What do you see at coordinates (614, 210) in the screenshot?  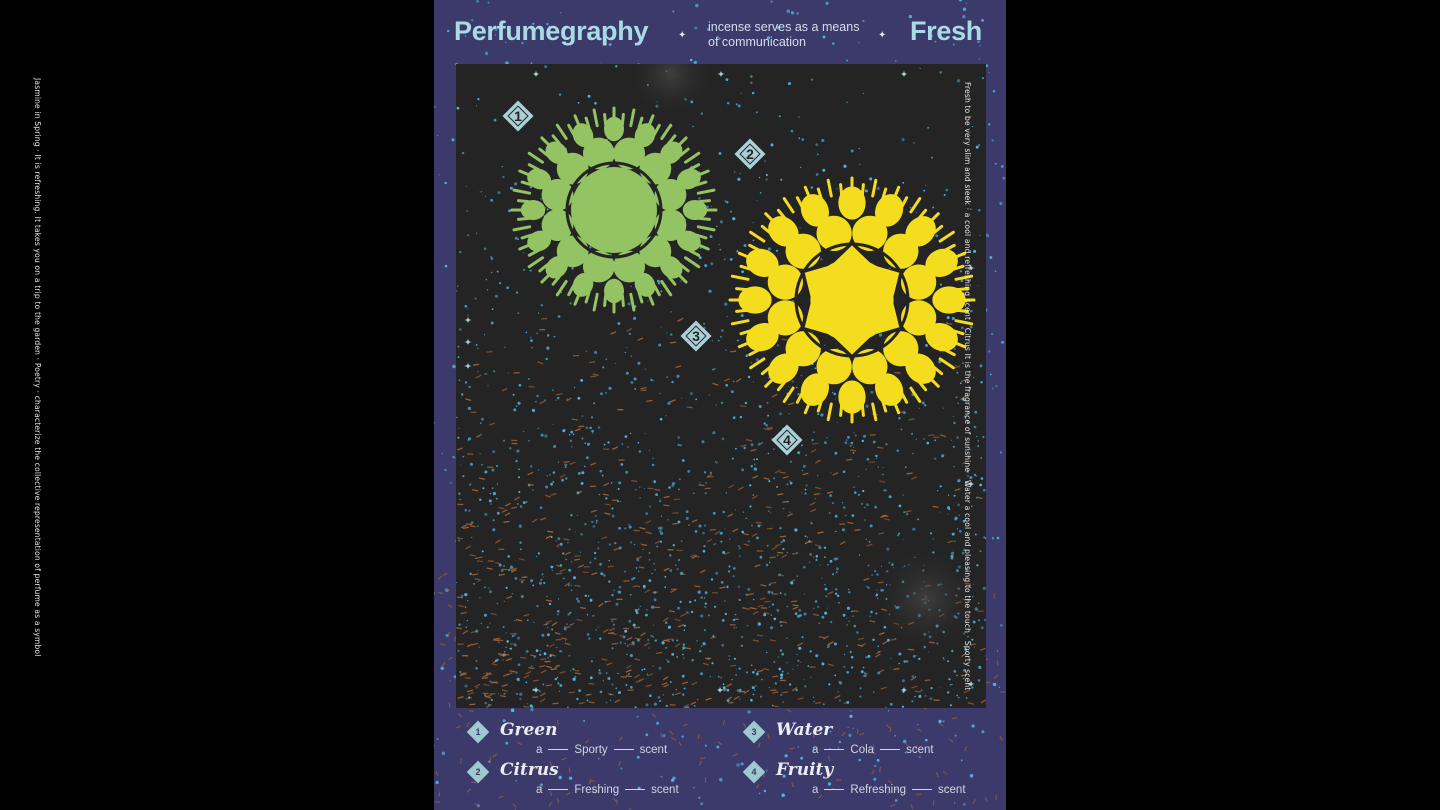 I see `green-mandala` at bounding box center [614, 210].